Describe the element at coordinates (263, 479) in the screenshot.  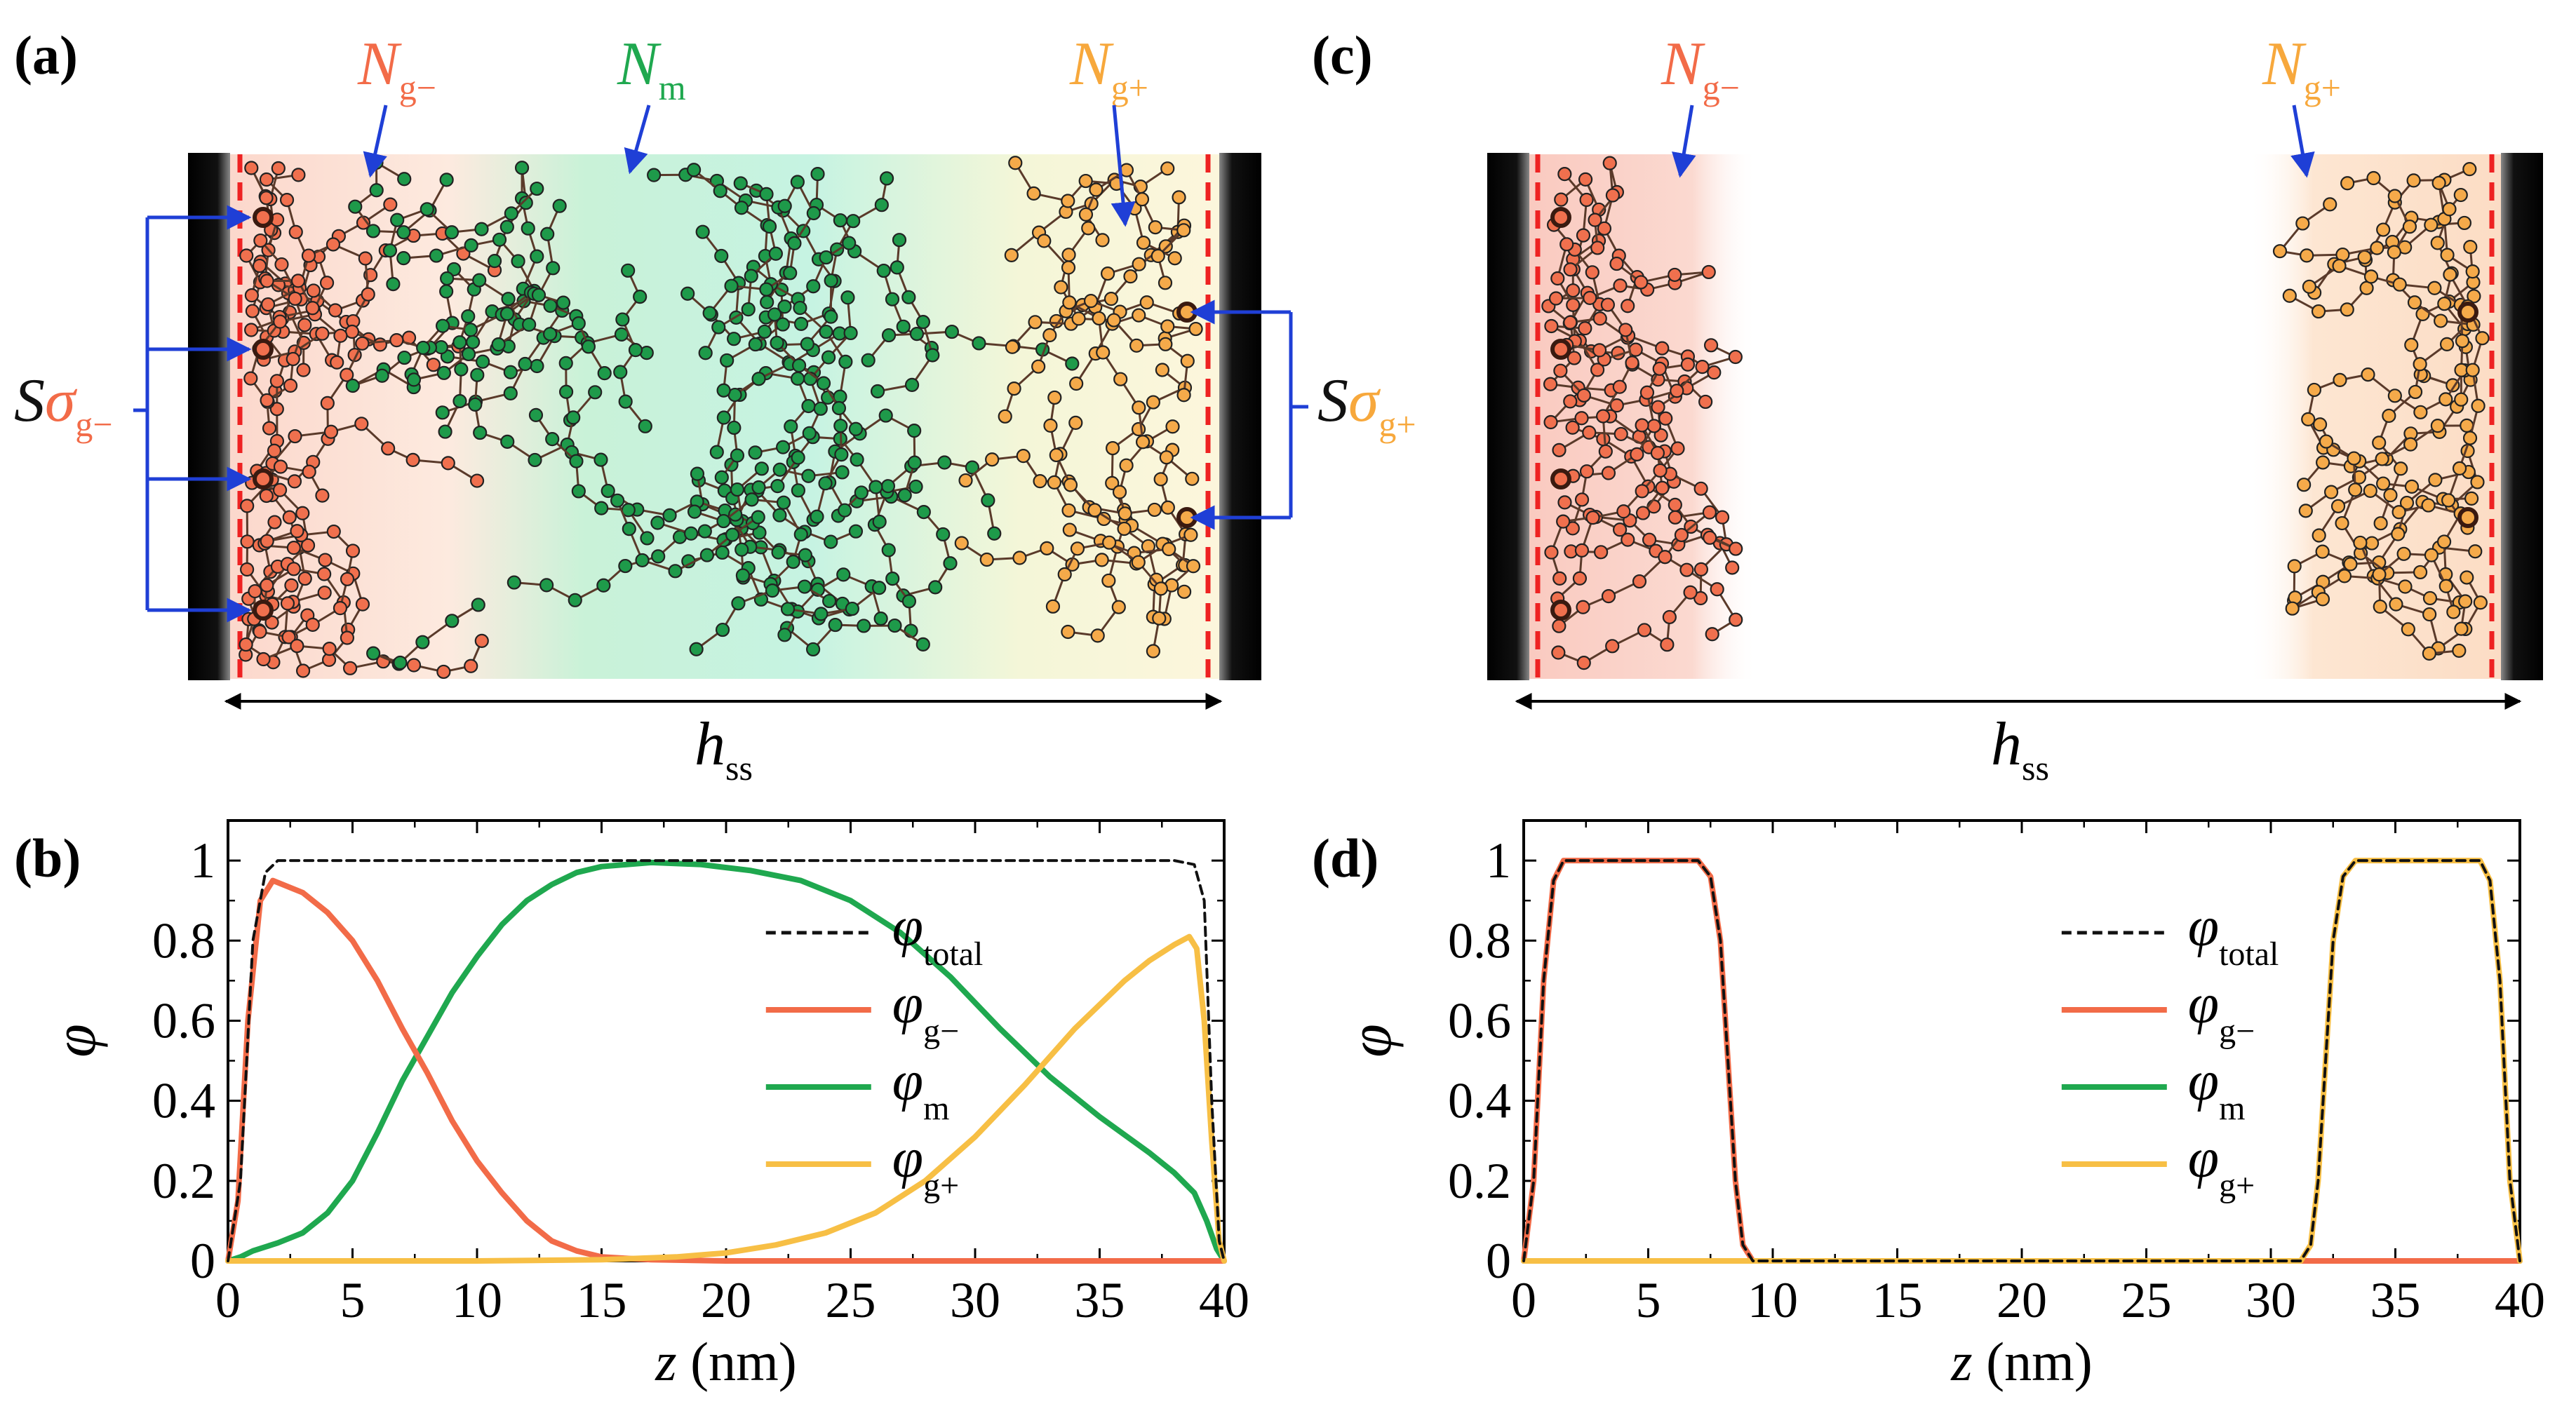
I see `graft-point` at that location.